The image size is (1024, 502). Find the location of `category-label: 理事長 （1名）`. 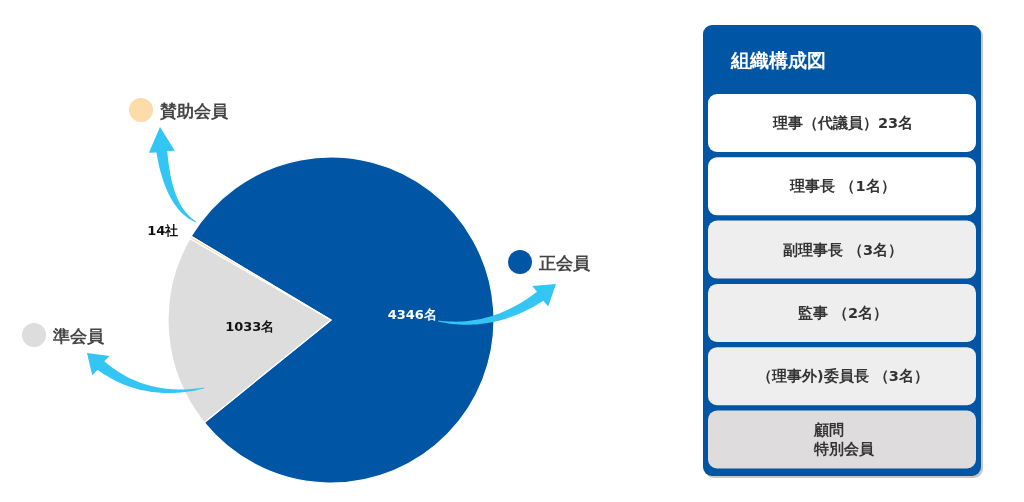

category-label: 理事長 （1名） is located at coordinates (842, 186).